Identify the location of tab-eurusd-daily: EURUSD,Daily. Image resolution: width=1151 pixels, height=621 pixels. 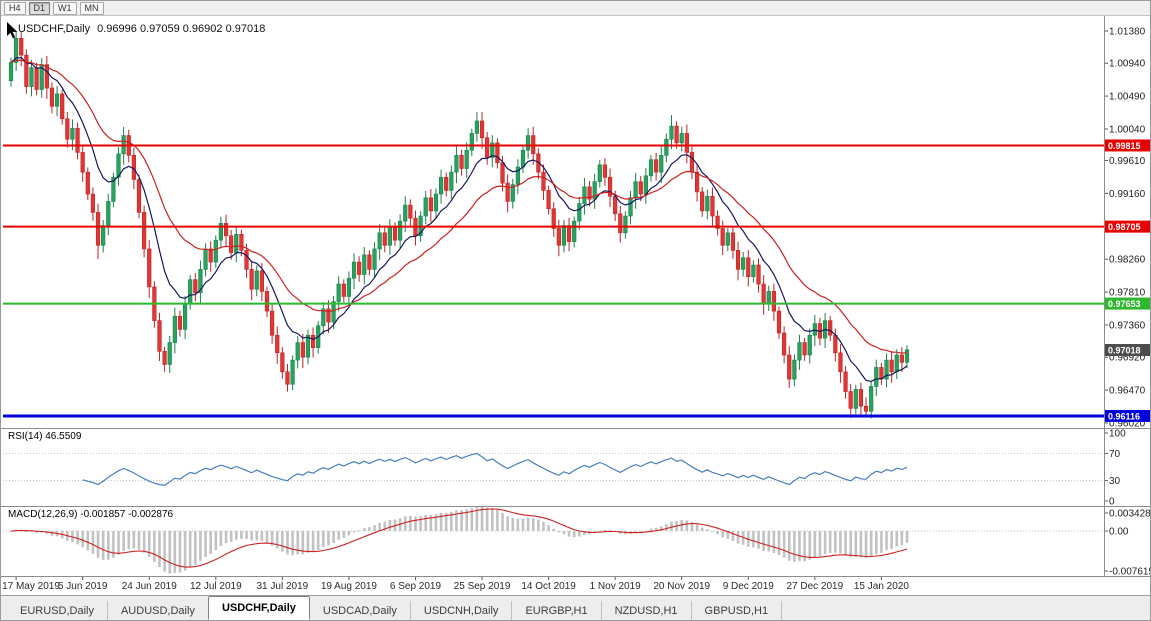
(57, 610).